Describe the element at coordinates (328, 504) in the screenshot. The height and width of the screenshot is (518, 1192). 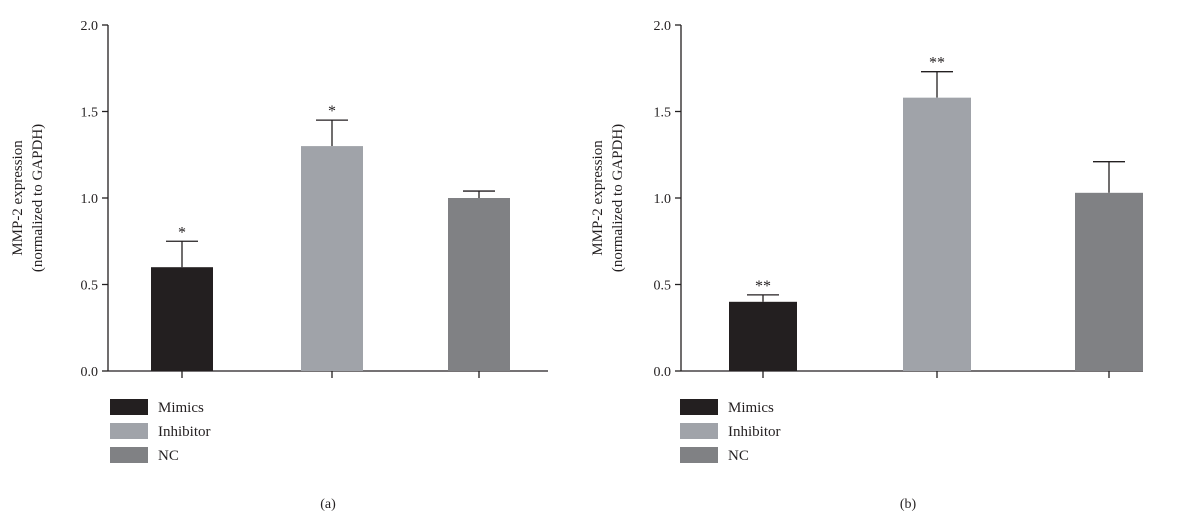
I see `panel-label: (a)` at that location.